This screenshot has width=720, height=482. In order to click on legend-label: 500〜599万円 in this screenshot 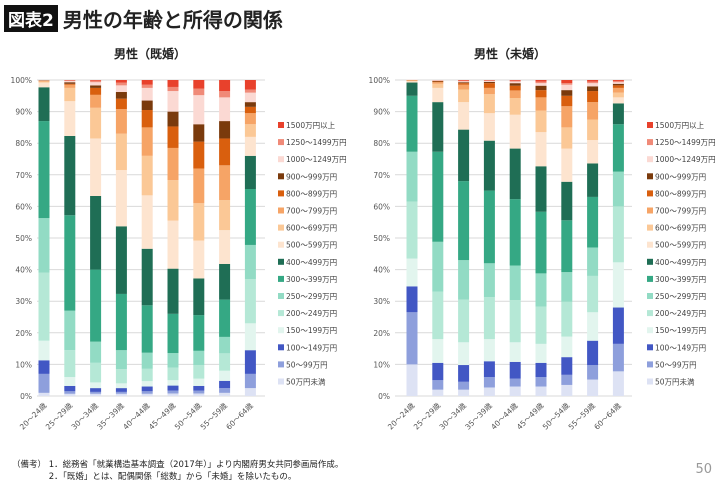, I will do `click(311, 245)`.